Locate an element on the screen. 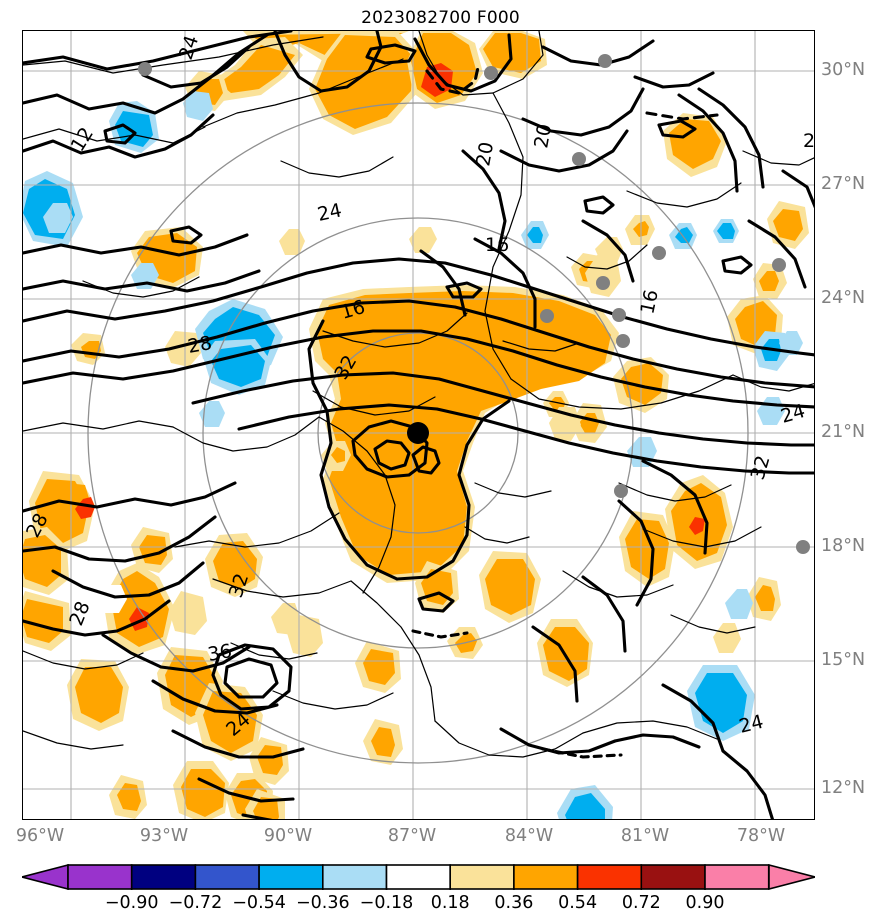 The image size is (881, 922). colorbar-tick-label: 0.90 is located at coordinates (705, 903).